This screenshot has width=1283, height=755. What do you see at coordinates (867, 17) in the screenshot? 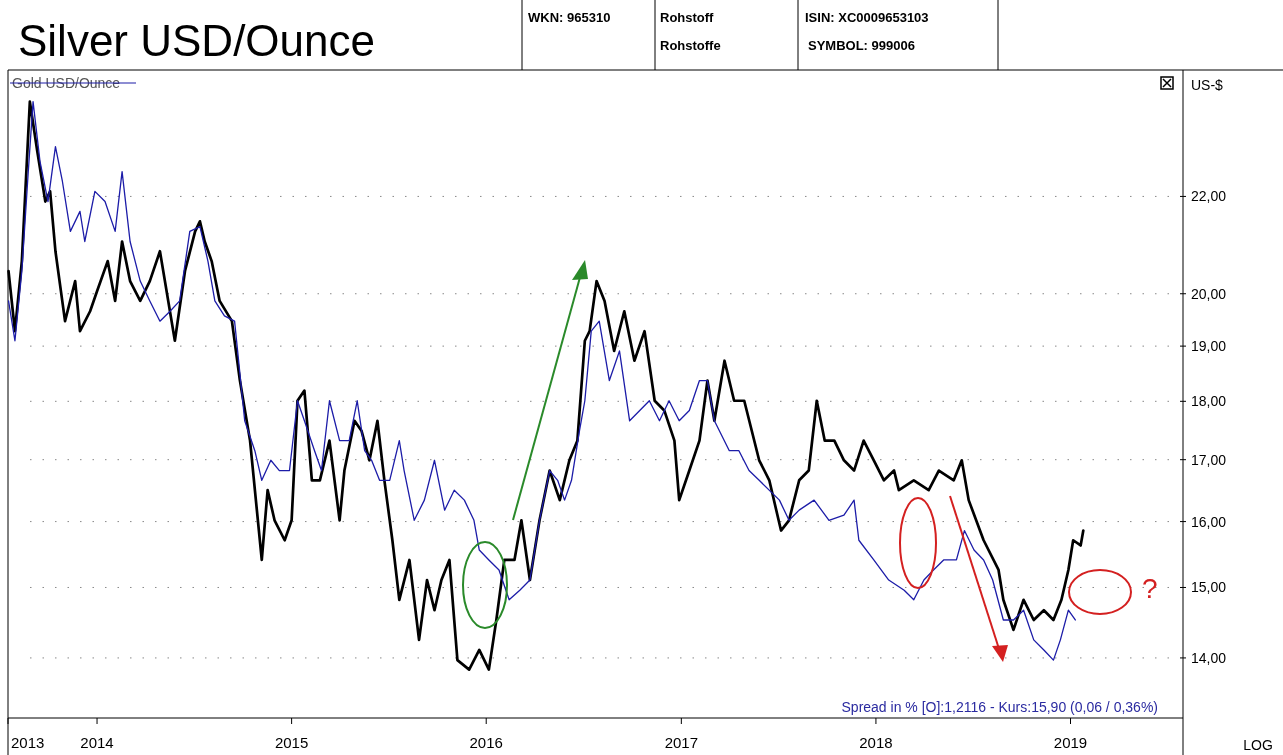
I see `text: ISIN: XC0009653103` at bounding box center [867, 17].